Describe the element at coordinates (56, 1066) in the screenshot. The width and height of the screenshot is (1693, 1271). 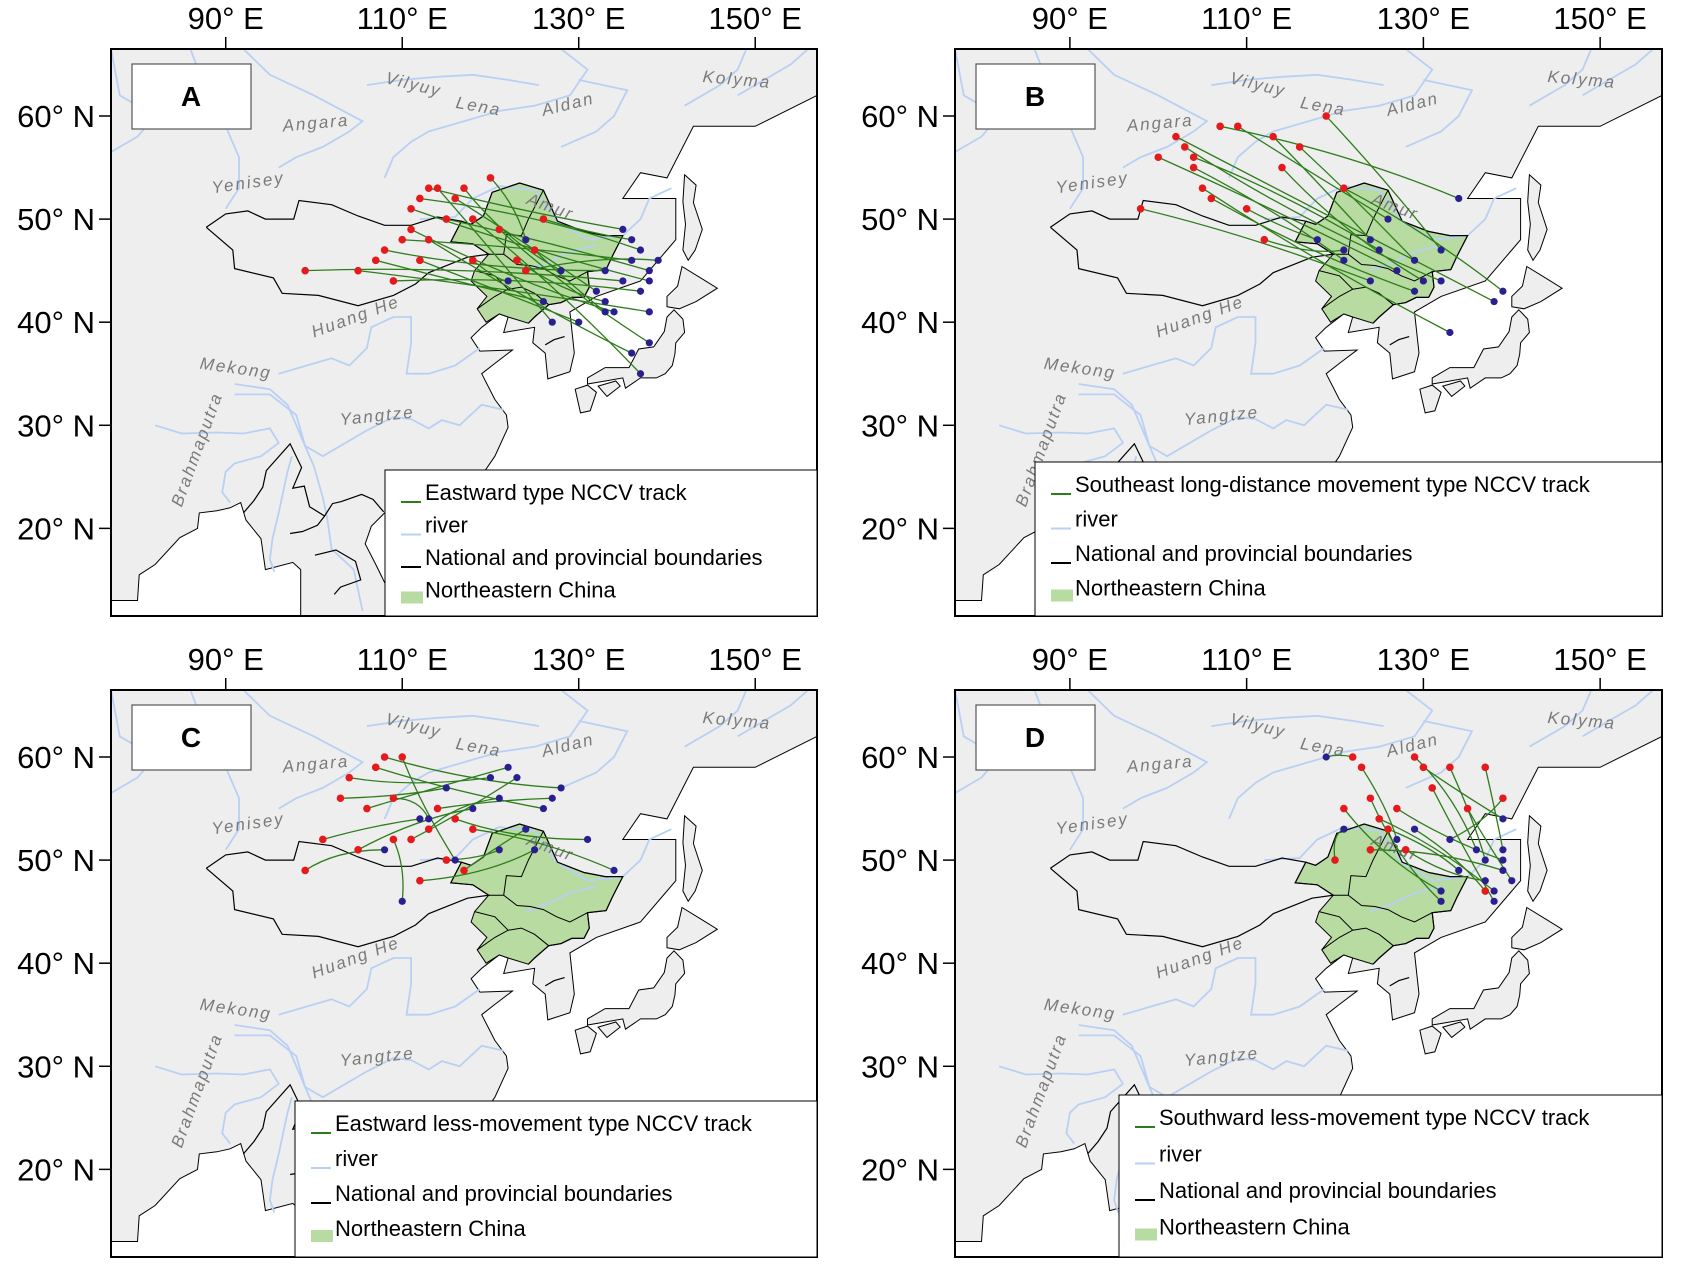
I see `lat-tick-label: 30° N` at that location.